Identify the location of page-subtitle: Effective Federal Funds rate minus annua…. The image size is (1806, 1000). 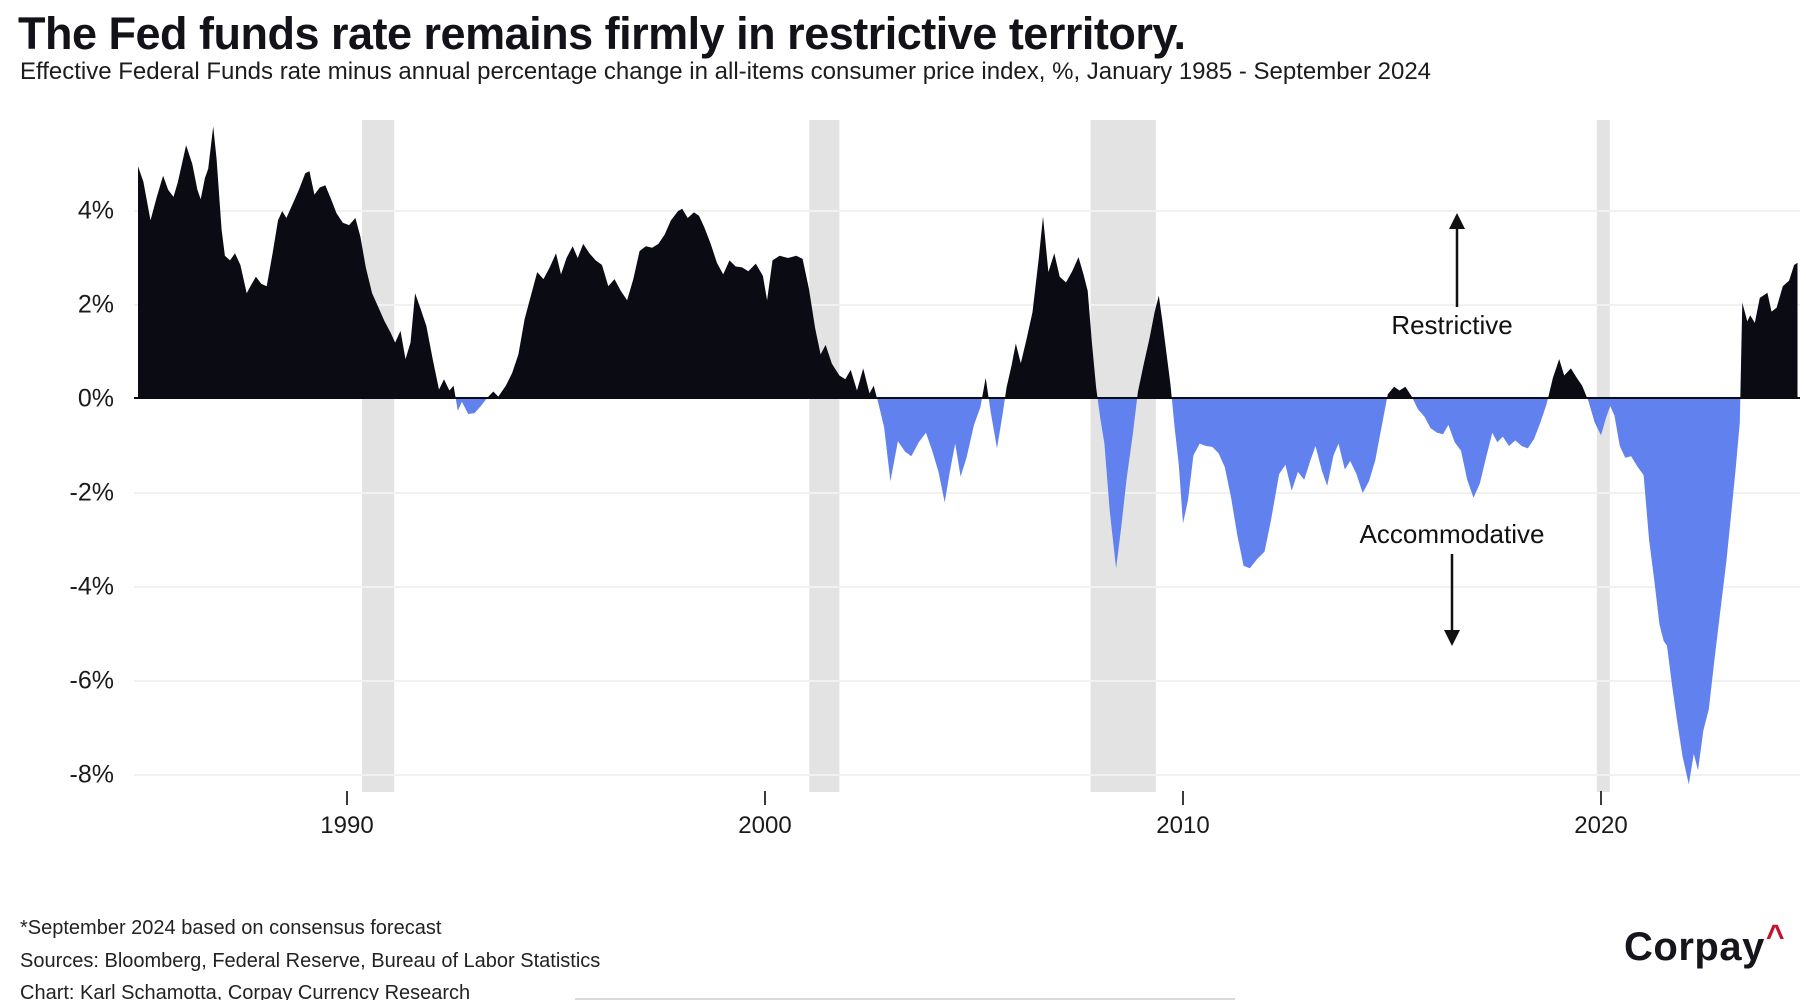
(726, 71).